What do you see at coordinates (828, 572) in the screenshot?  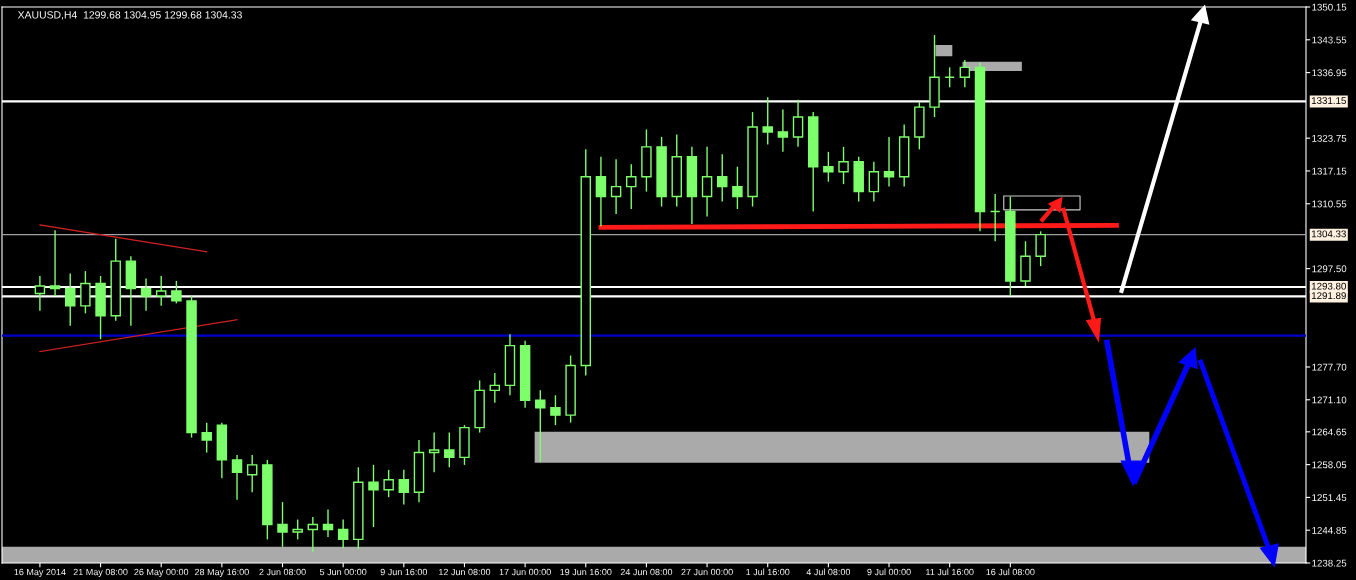 I see `x-tick-label: 4 Jul 08:00` at bounding box center [828, 572].